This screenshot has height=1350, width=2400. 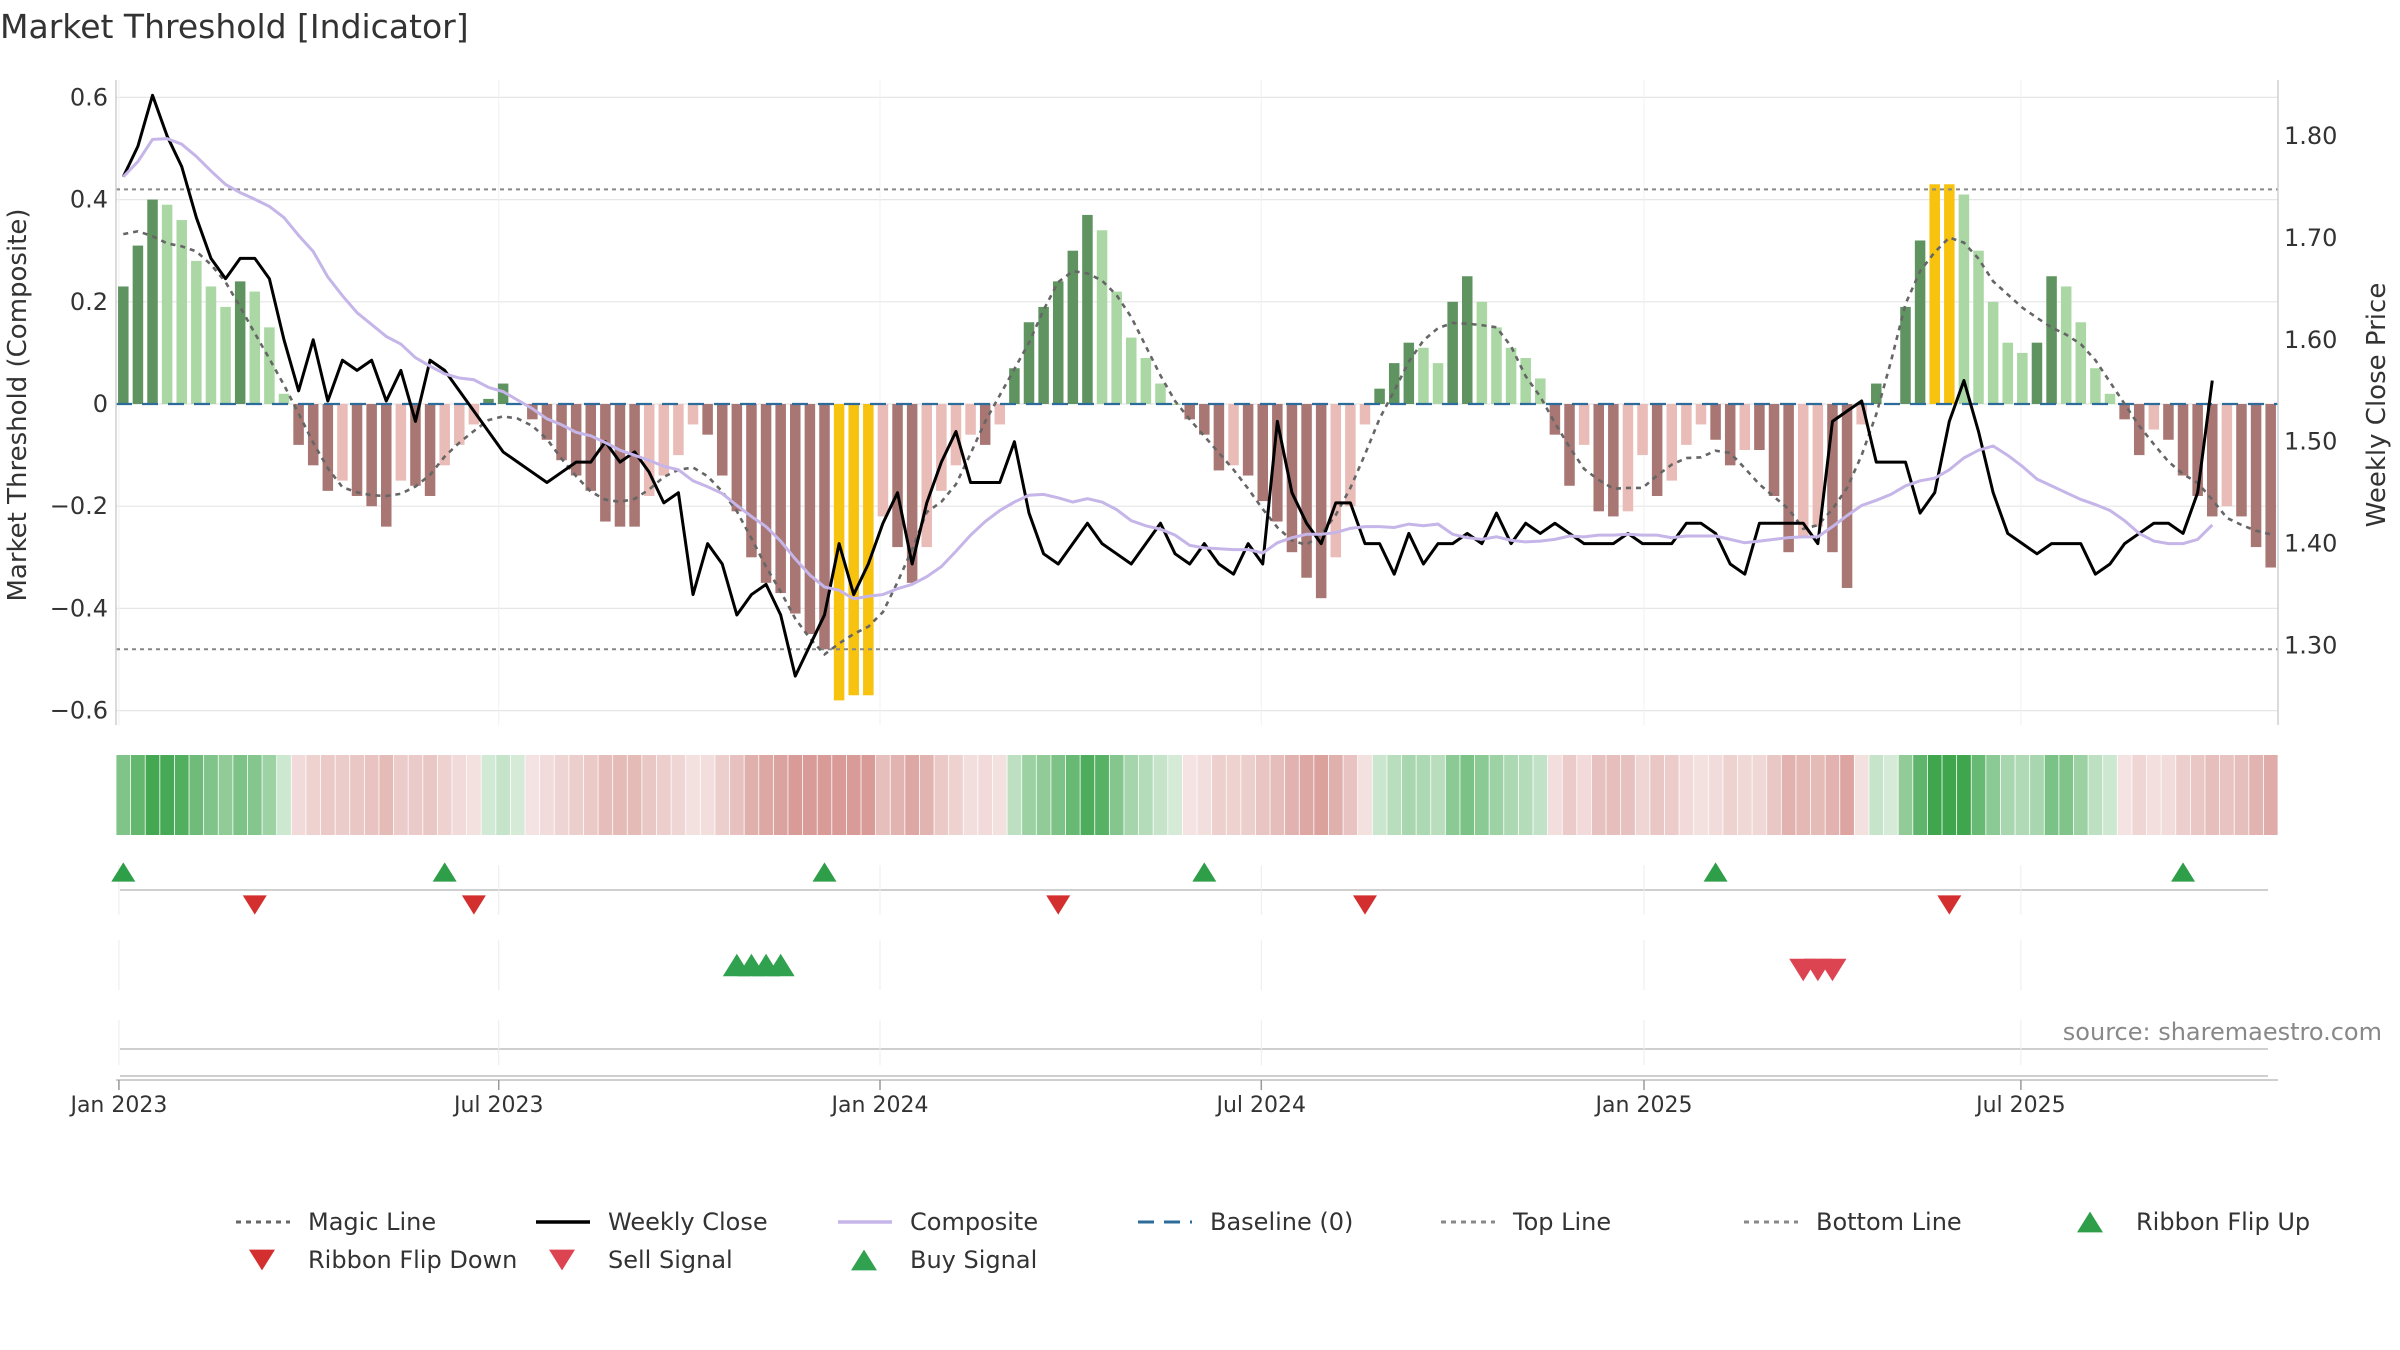 I want to click on chart-title: Market Threshold [Indicator], so click(x=234, y=26).